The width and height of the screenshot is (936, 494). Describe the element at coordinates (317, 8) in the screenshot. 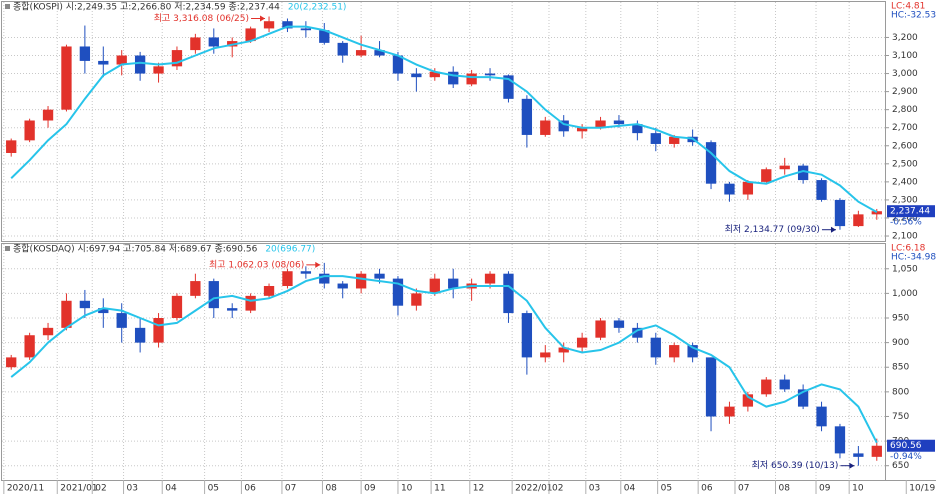

I see `ma-legend: 20(2,232.51)` at that location.